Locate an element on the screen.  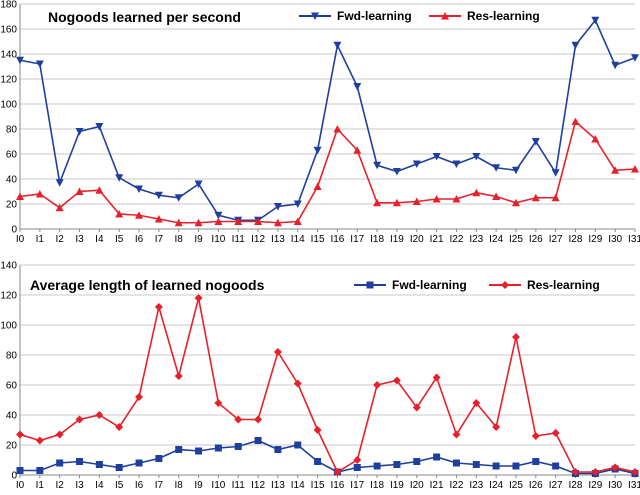
x-tick-label: I14 is located at coordinates (298, 239).